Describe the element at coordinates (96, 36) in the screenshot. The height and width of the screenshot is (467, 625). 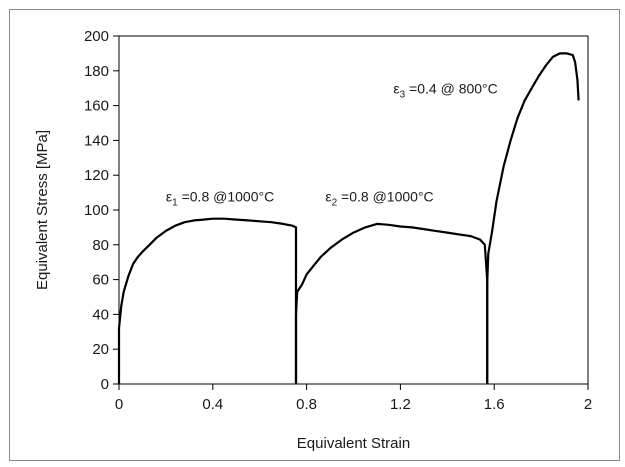
I see `y-tick-label: 200` at that location.